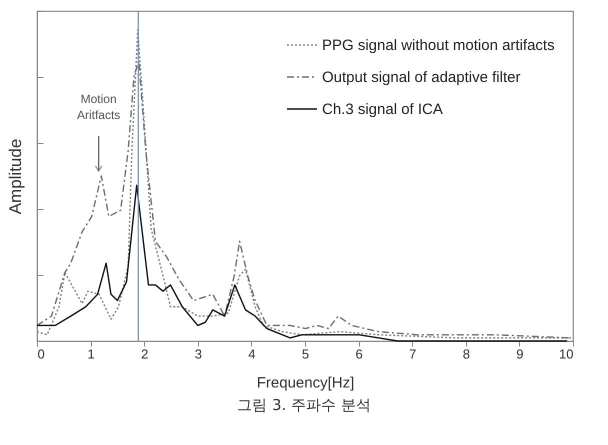  I want to click on x-tick-label: 1, so click(91, 354).